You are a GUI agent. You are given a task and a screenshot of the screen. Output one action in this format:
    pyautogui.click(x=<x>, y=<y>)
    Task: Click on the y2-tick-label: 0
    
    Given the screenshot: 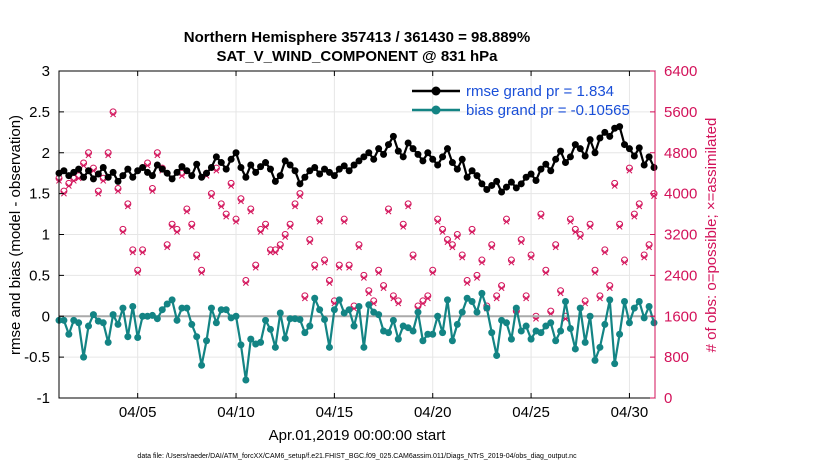 What is the action you would take?
    pyautogui.click(x=668, y=398)
    